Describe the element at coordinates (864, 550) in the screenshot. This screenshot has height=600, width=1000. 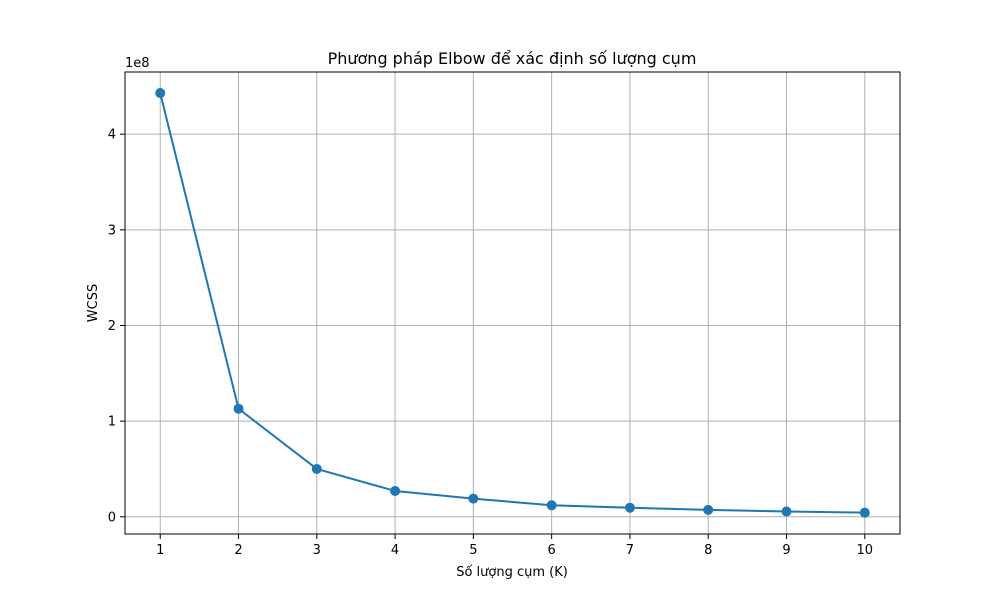
I see `x-tick-label: 10` at that location.